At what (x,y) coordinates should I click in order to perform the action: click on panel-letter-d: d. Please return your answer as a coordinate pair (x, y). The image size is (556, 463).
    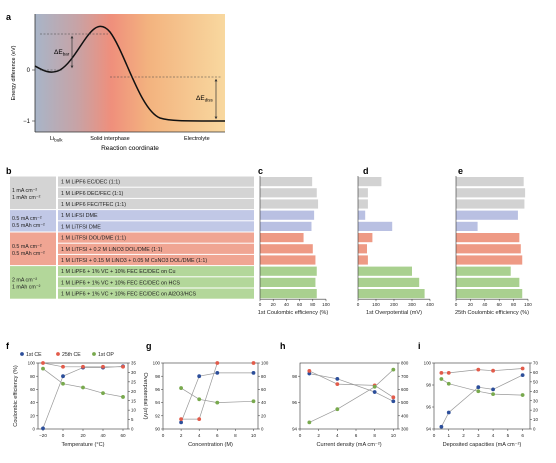
    Looking at the image, I should click on (366, 171).